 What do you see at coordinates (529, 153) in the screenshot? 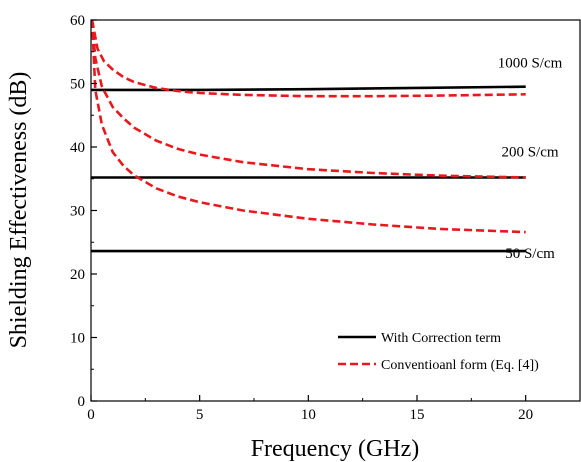
I see `series-annotation: 200 S/cm` at bounding box center [529, 153].